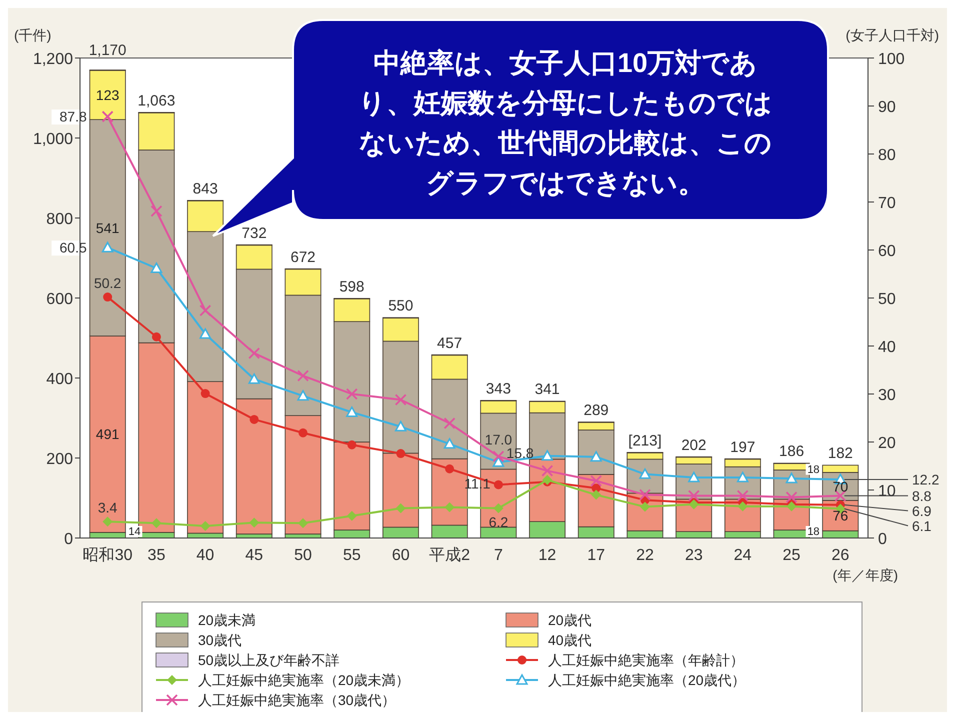 The width and height of the screenshot is (955, 720). What do you see at coordinates (887, 443) in the screenshot?
I see `y2-tick-label: 20` at bounding box center [887, 443].